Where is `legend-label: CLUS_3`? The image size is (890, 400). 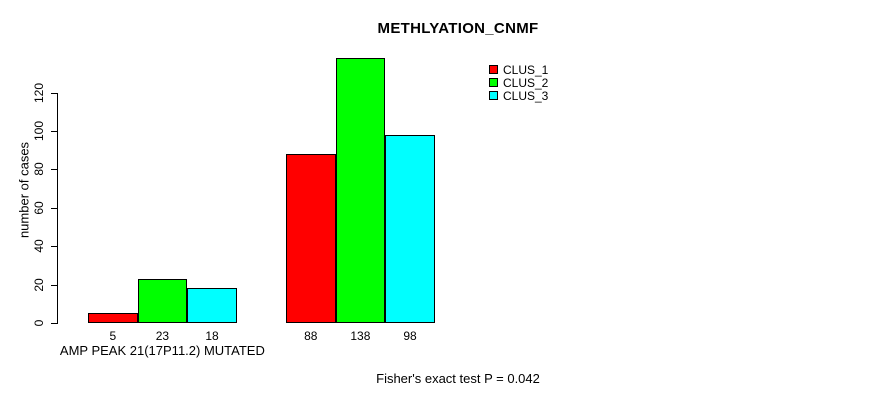 legend-label: CLUS_3 is located at coordinates (526, 95).